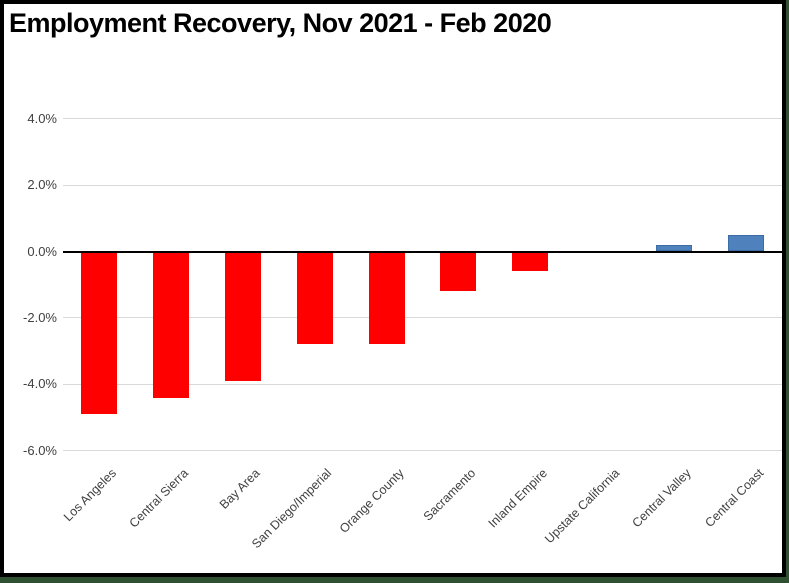  What do you see at coordinates (746, 243) in the screenshot?
I see `bar-central-coast` at bounding box center [746, 243].